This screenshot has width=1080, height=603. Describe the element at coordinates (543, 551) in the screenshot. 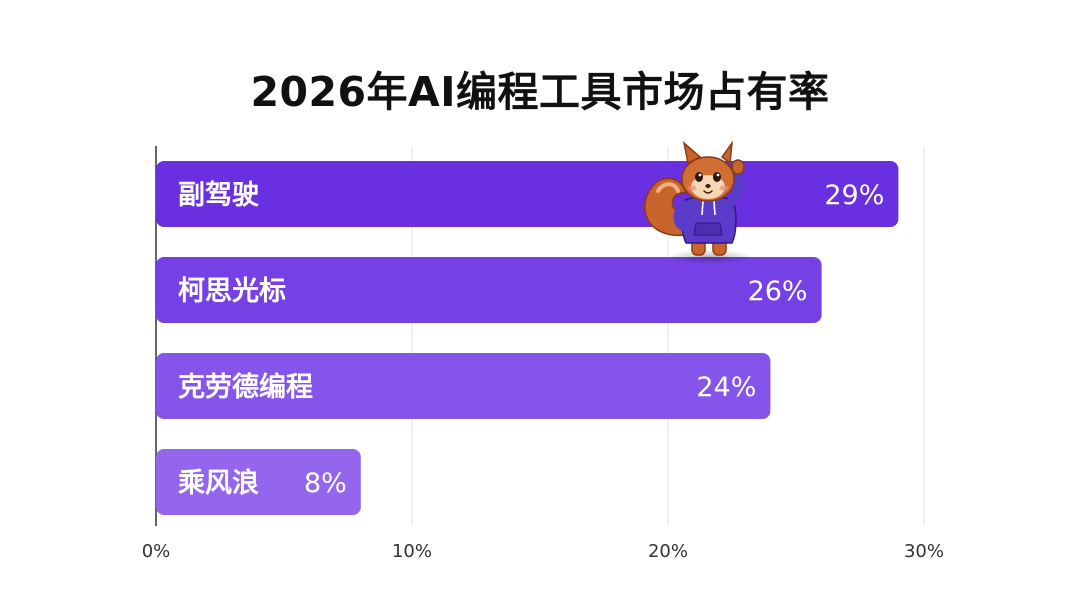

I see `x-tick-labels: 0% 10% 20% 30%` at that location.